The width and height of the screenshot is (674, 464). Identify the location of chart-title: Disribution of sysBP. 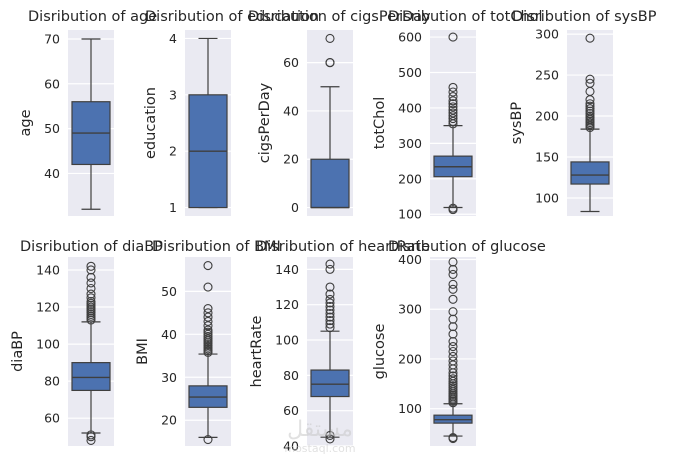
(584, 17).